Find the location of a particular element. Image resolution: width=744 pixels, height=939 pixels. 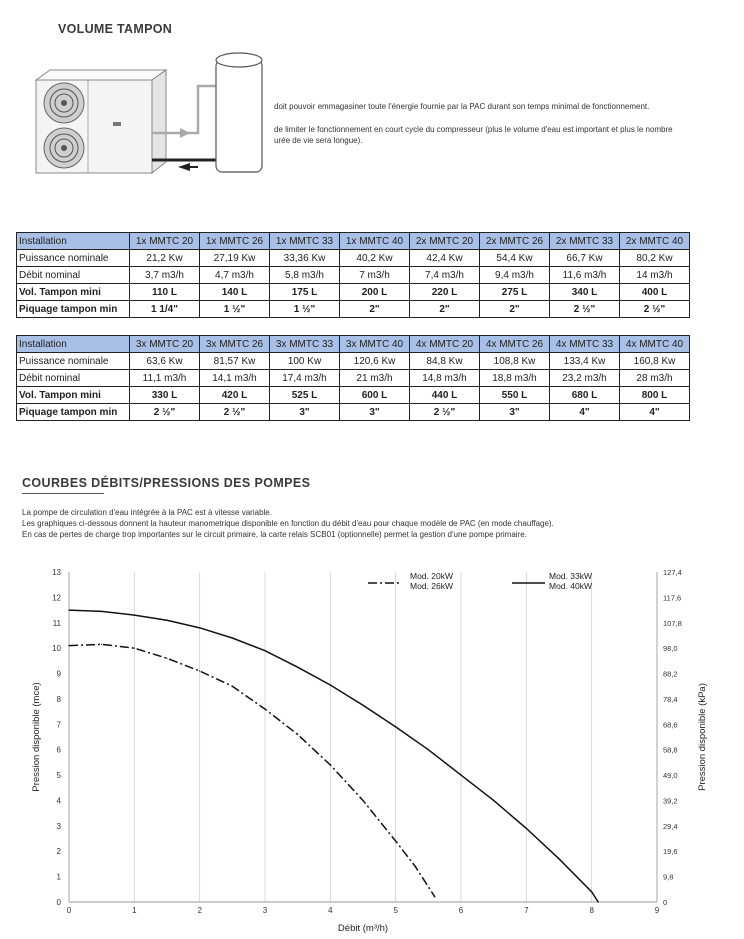

table-cell: 108,8 Kw is located at coordinates (514, 361).